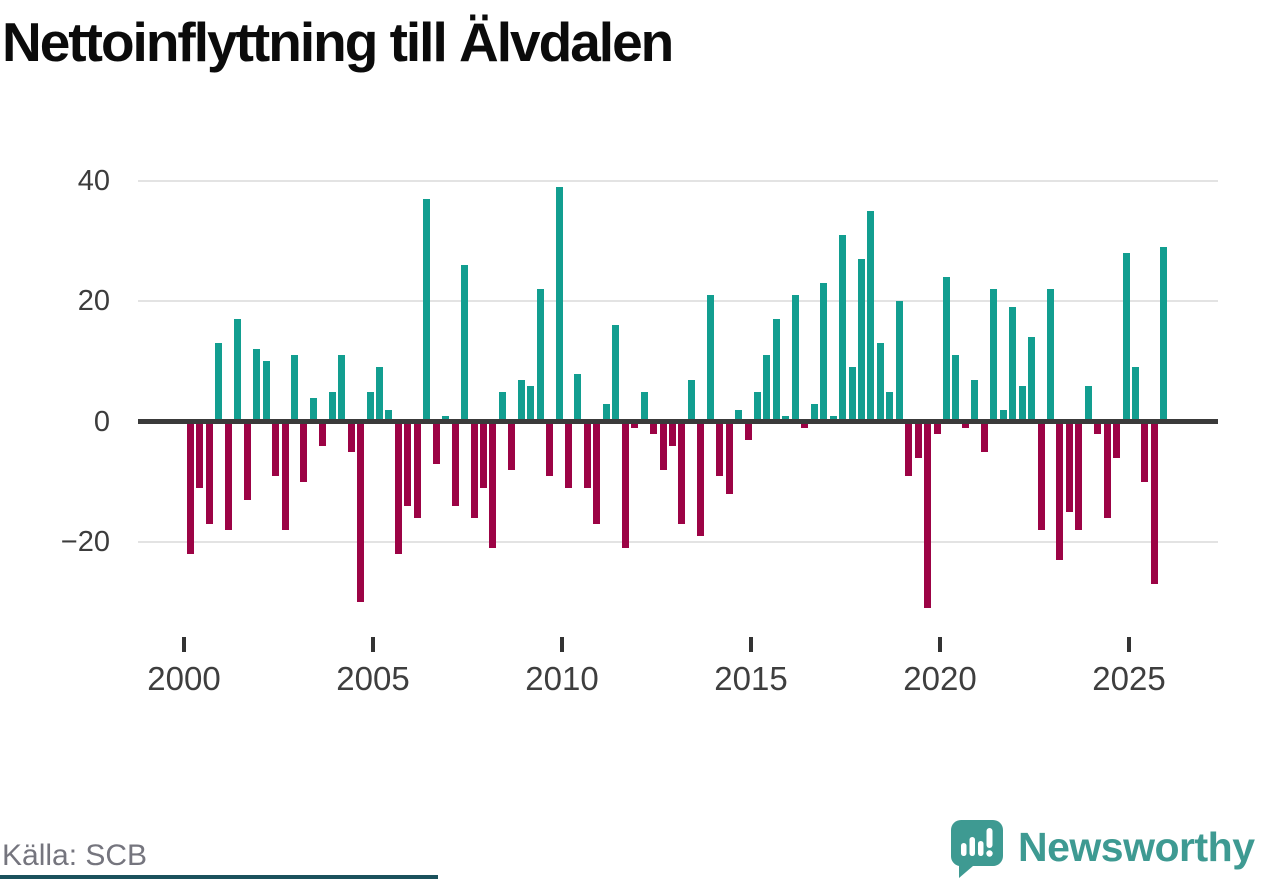  I want to click on page-title: Nettoinflyttning till Älvdalen, so click(338, 42).